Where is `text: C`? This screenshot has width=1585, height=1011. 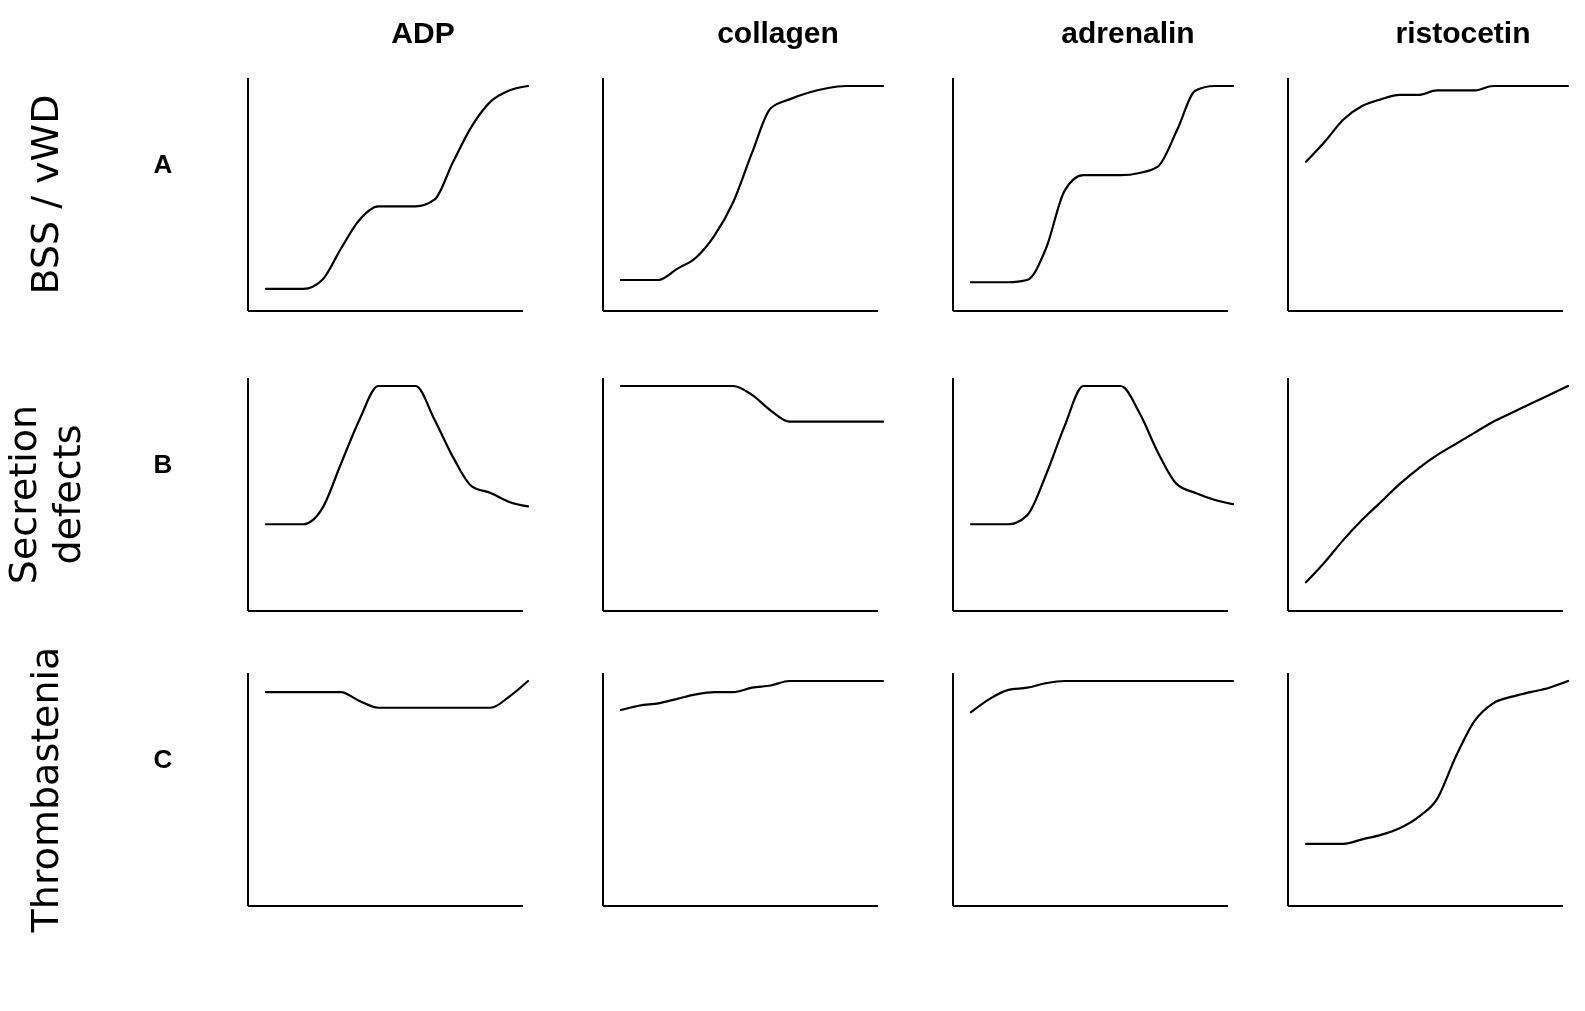
text: C is located at coordinates (163, 759).